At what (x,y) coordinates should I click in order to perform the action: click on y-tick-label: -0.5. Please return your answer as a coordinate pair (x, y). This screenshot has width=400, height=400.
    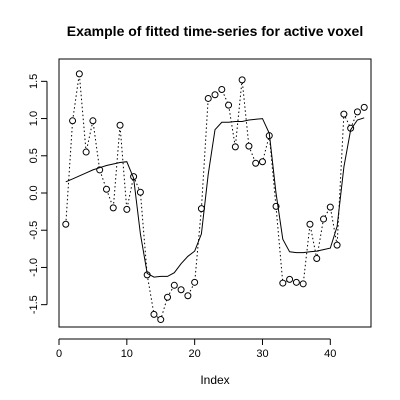
    Looking at the image, I should click on (34, 230).